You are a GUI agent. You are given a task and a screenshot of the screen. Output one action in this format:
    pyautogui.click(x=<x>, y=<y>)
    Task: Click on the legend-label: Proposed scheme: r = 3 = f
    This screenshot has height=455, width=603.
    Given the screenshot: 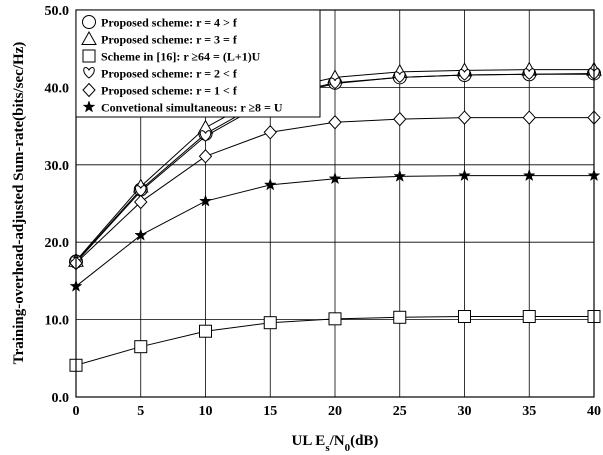 What is the action you would take?
    pyautogui.click(x=169, y=40)
    